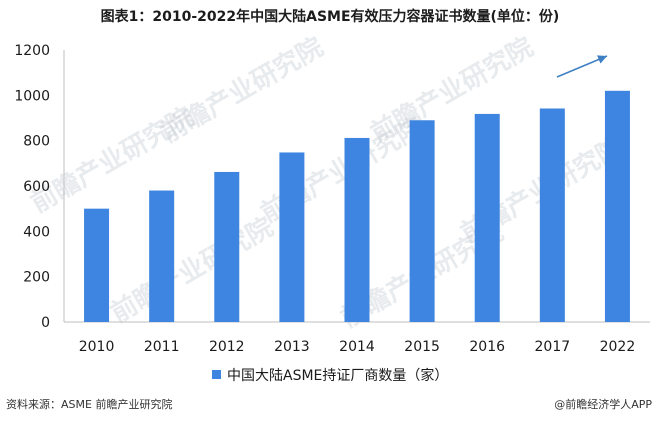 The image size is (660, 424). Describe the element at coordinates (227, 347) in the screenshot. I see `x-tick-label: 2012` at that location.